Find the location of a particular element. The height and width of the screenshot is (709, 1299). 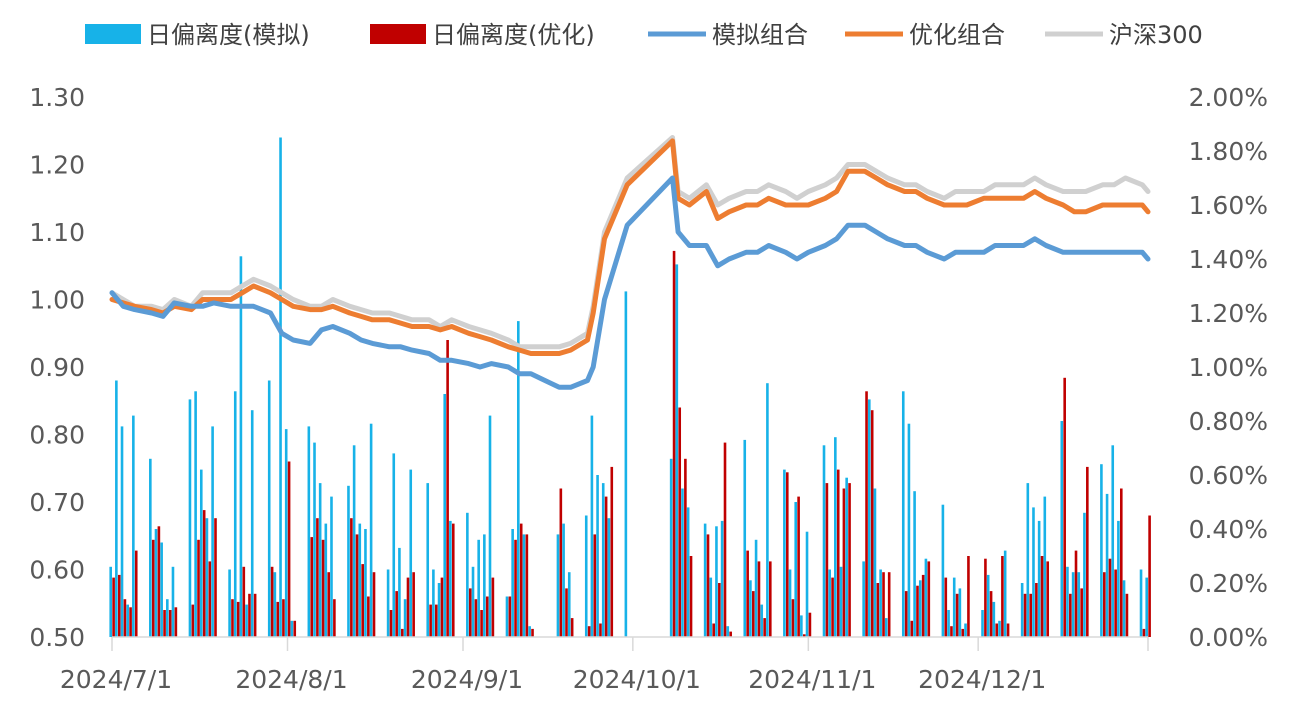

right-tick-label: 0.40% is located at coordinates (1228, 529).